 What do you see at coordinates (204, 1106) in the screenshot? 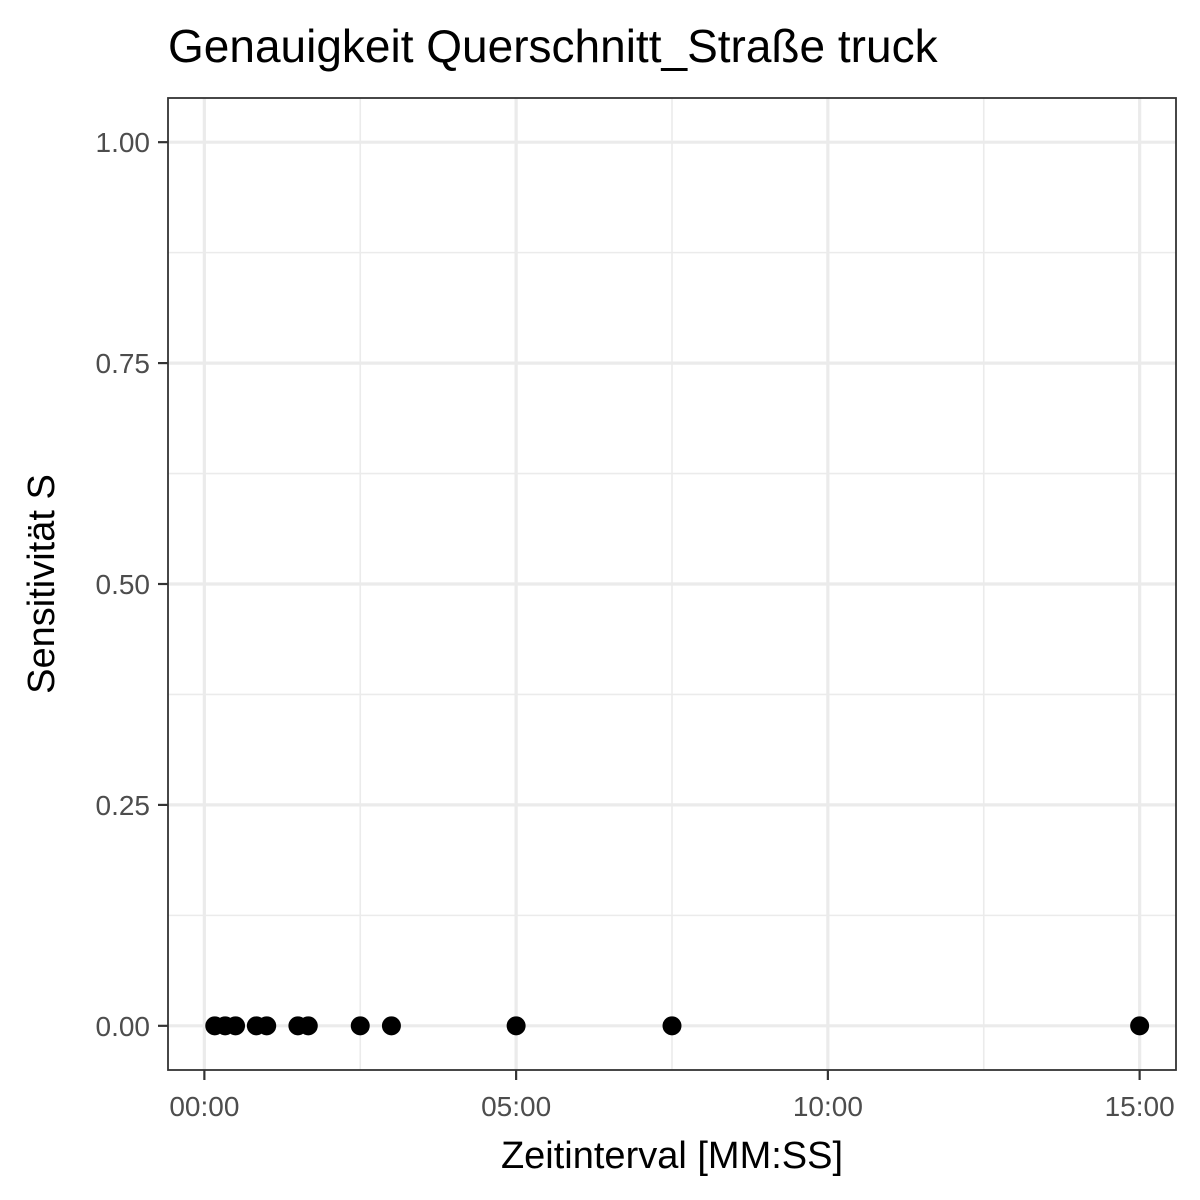
I see `x-tick-label: 00:00` at bounding box center [204, 1106].